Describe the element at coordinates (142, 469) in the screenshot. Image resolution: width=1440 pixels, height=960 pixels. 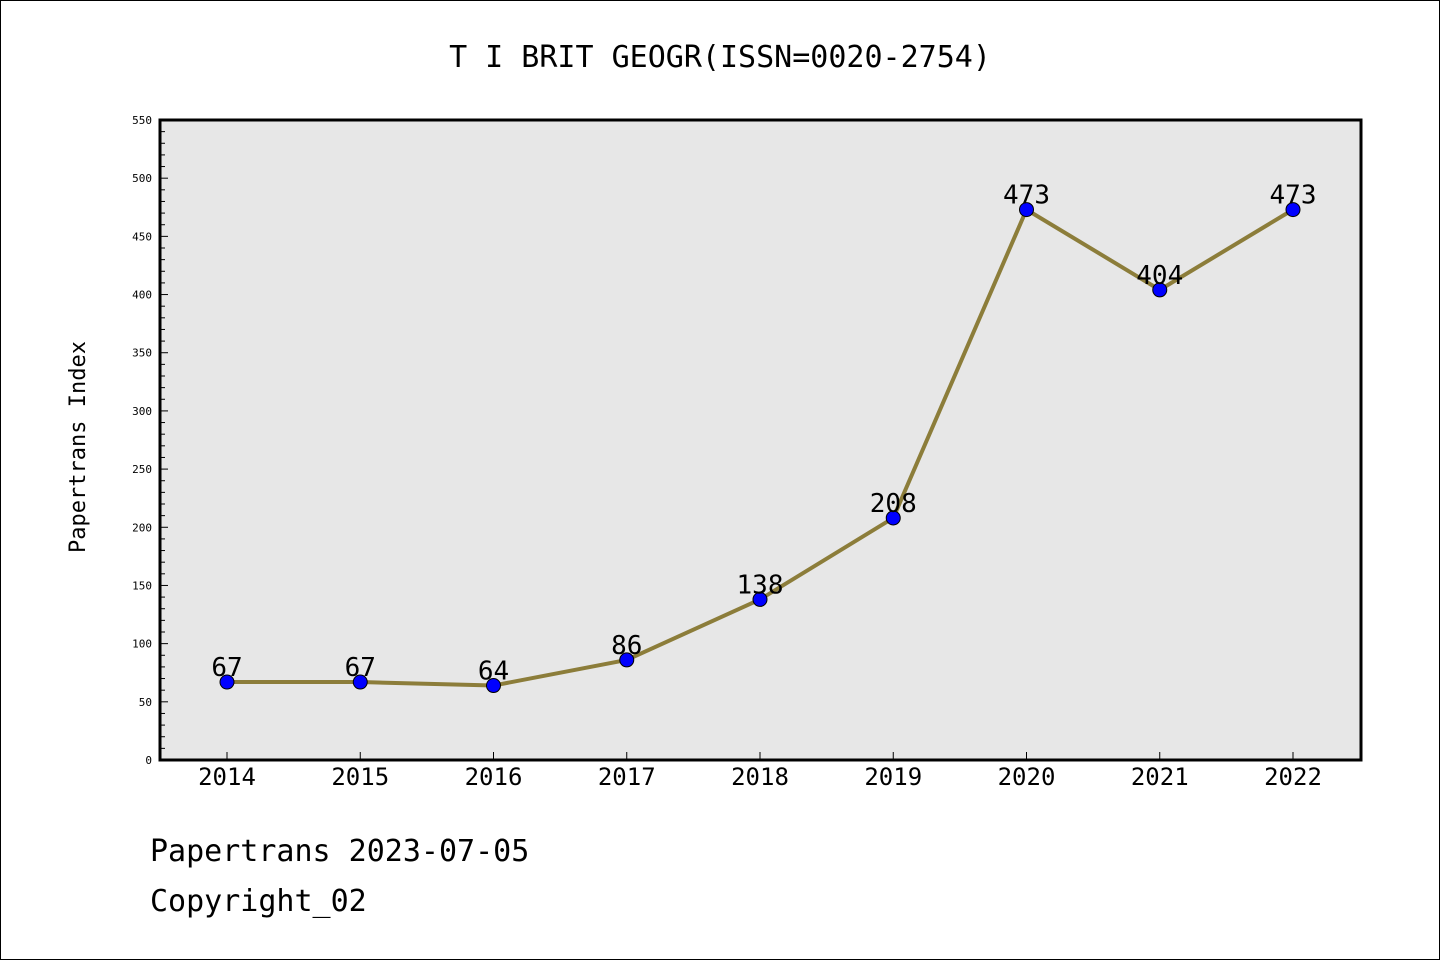
I see `y-tick-label: 250` at that location.